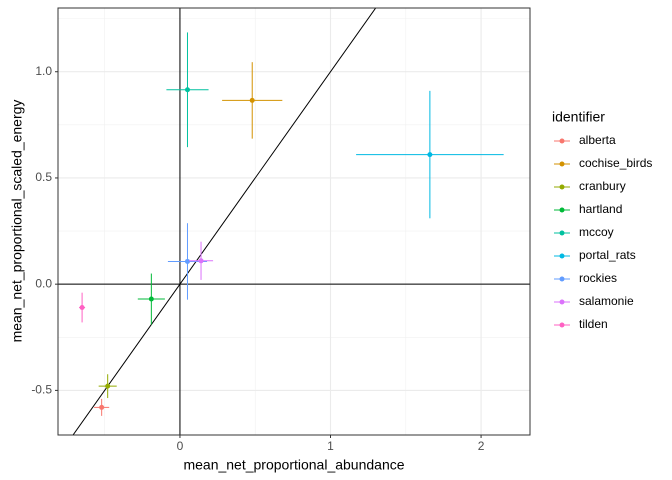 This screenshot has height=480, width=672. Describe the element at coordinates (17, 221) in the screenshot. I see `y-axis-label: mean_net_proportional_scaled_energy` at that location.